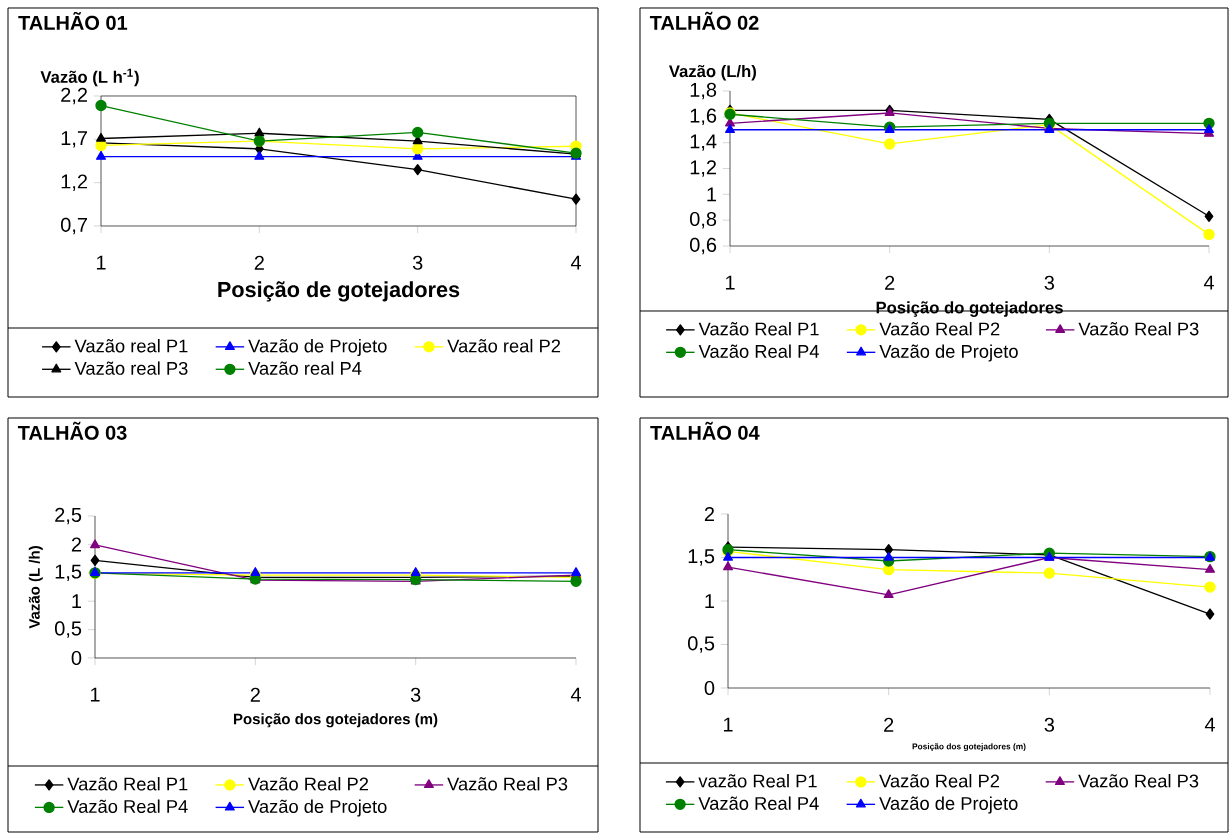 This screenshot has width=1230, height=836. What do you see at coordinates (305, 368) in the screenshot?
I see `legend-label: Vazão real P4` at bounding box center [305, 368].